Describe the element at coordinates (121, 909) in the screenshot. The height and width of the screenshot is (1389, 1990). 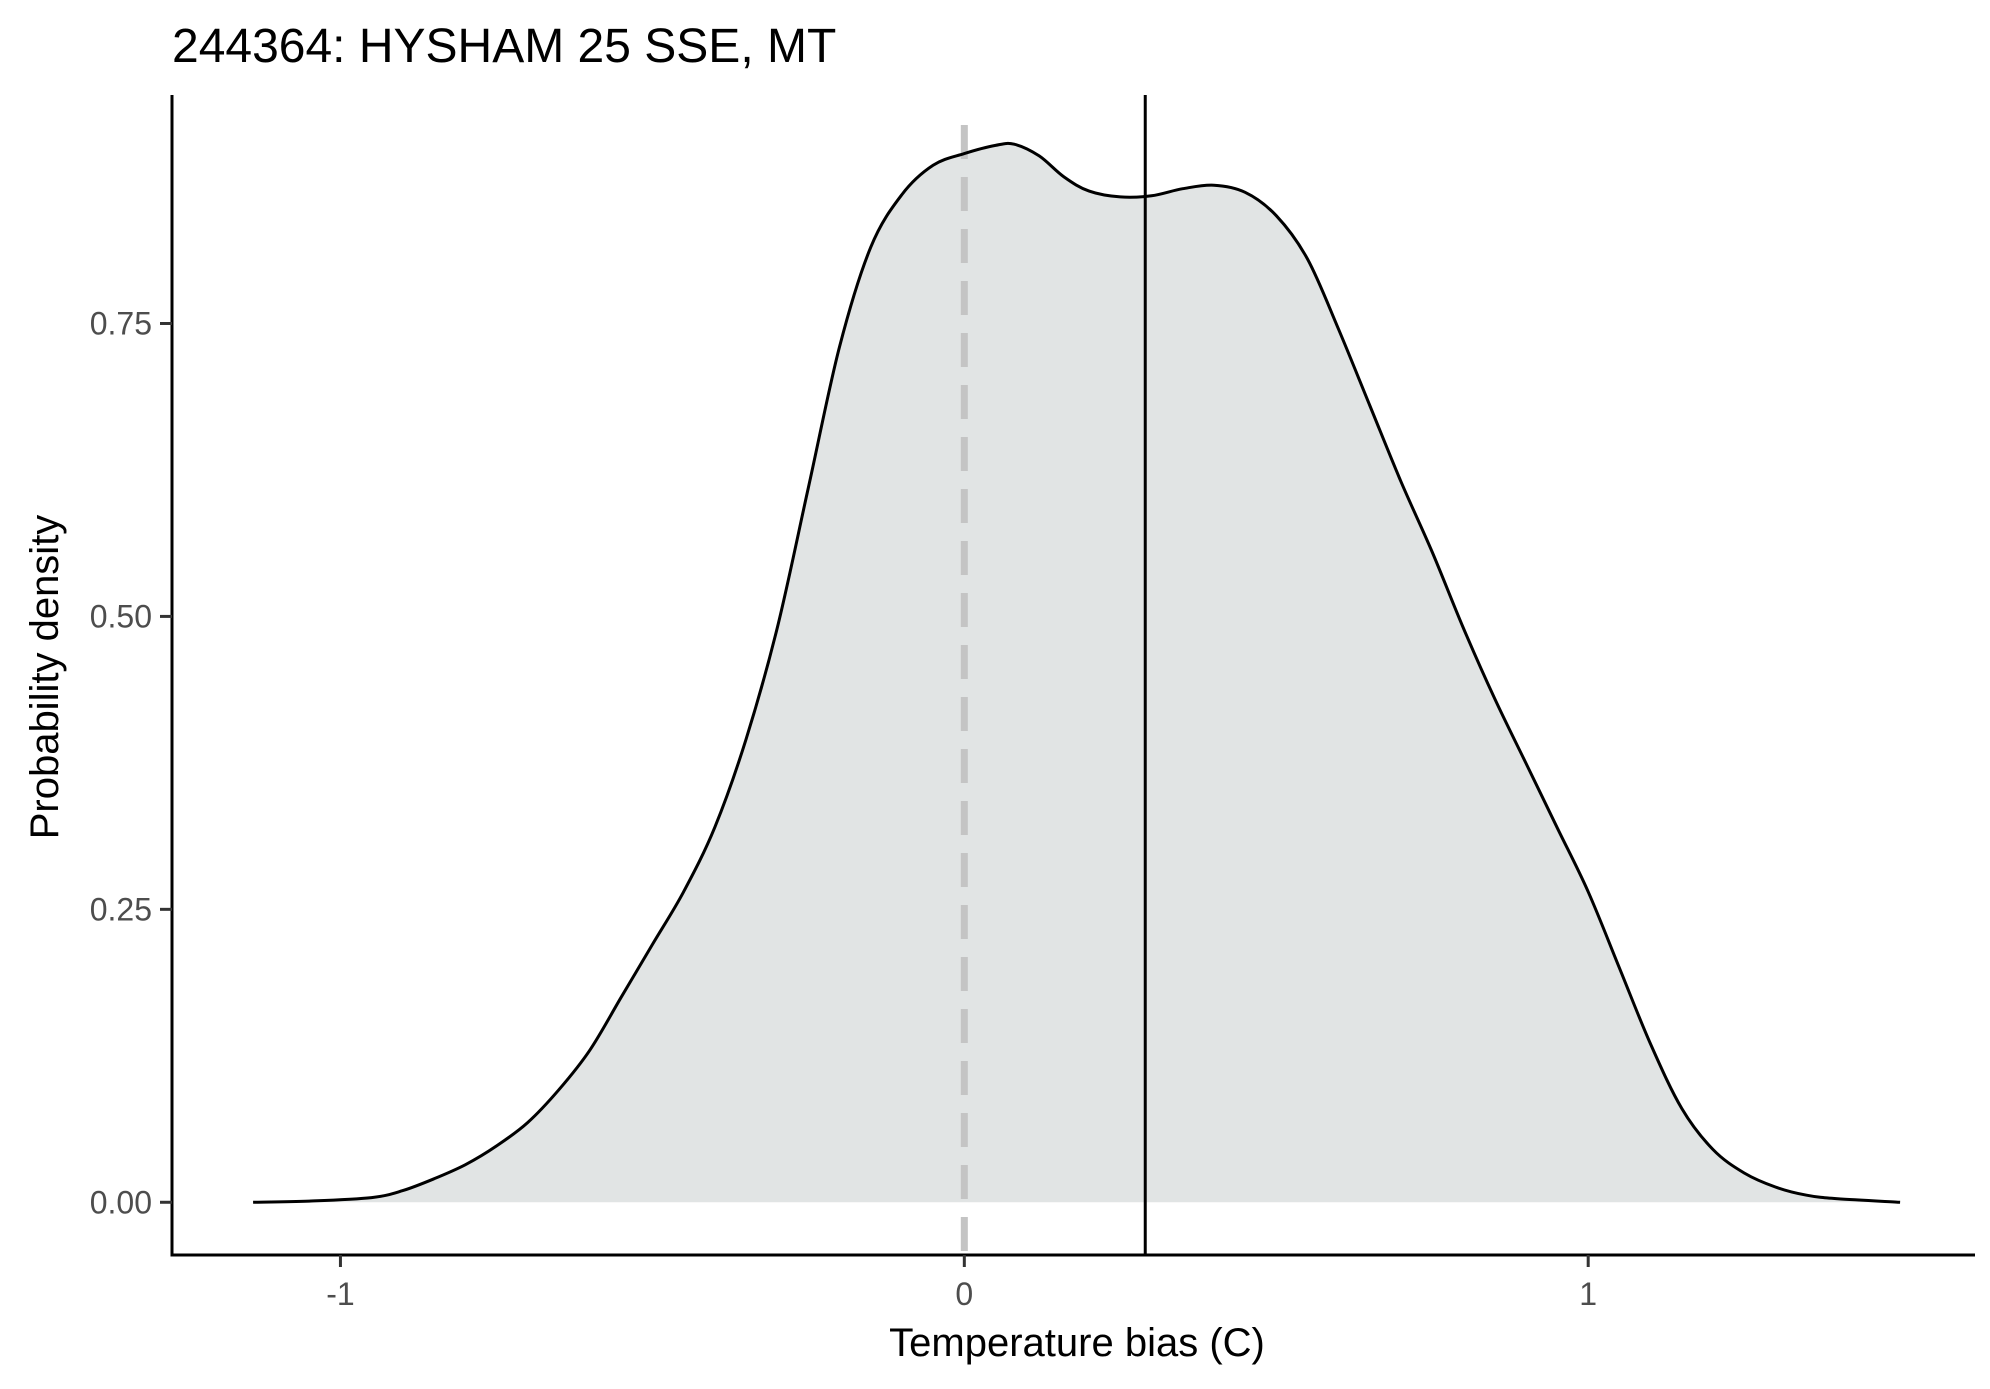
I see `y-tick-label: 0.25` at that location.